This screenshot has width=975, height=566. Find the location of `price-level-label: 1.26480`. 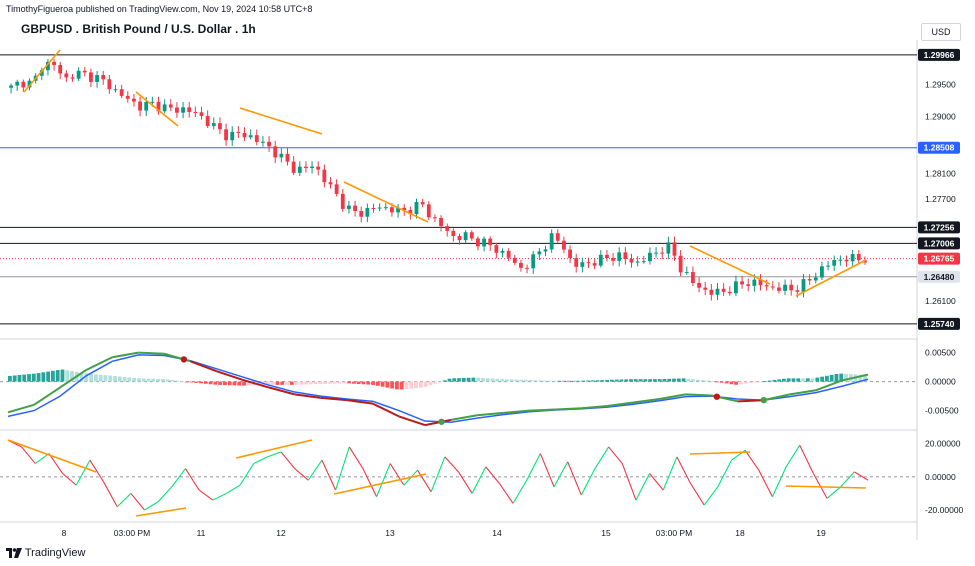

price-level-label: 1.26480 is located at coordinates (939, 277).